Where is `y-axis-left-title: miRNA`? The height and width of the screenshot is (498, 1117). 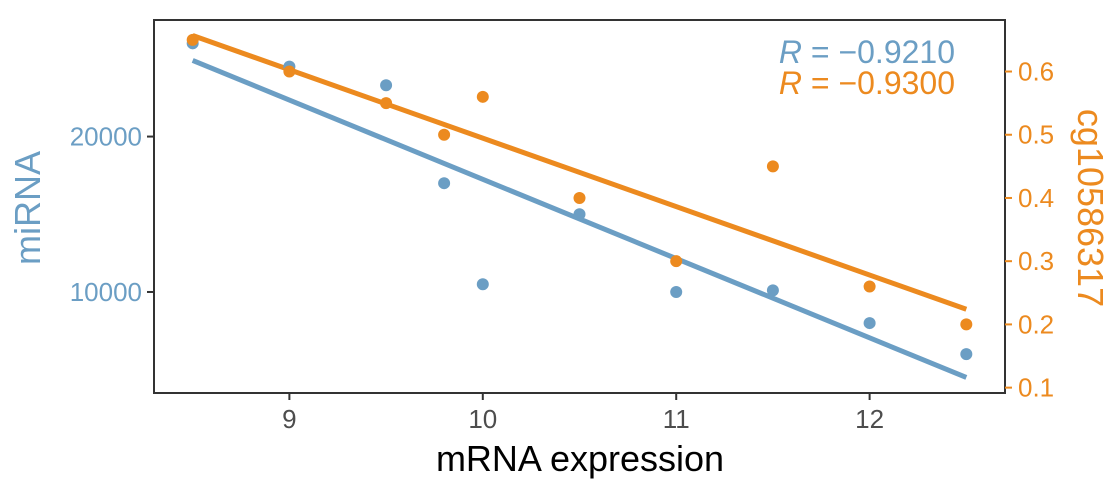 y-axis-left-title: miRNA is located at coordinates (27, 208).